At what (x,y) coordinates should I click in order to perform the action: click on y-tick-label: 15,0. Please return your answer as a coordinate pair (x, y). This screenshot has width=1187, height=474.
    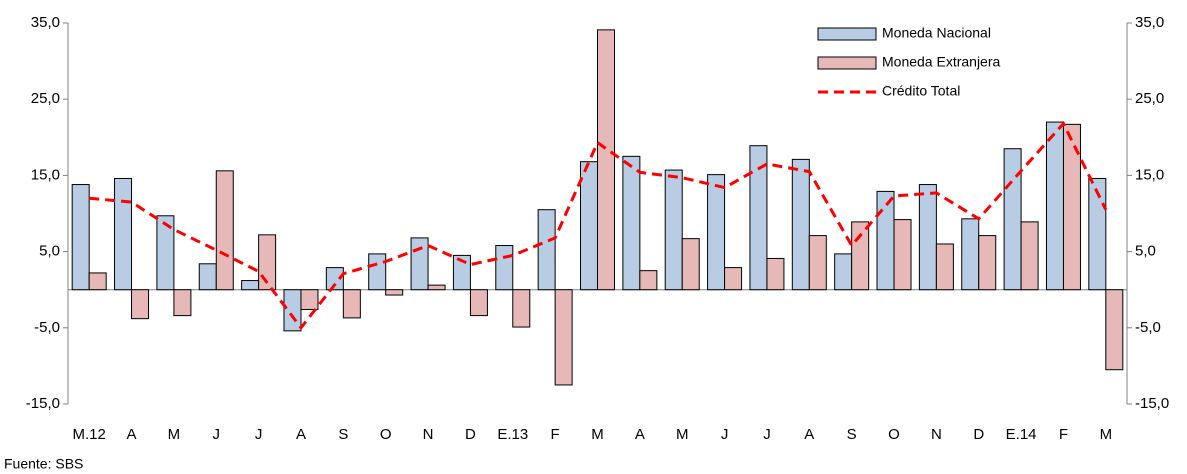
    Looking at the image, I should click on (45, 174).